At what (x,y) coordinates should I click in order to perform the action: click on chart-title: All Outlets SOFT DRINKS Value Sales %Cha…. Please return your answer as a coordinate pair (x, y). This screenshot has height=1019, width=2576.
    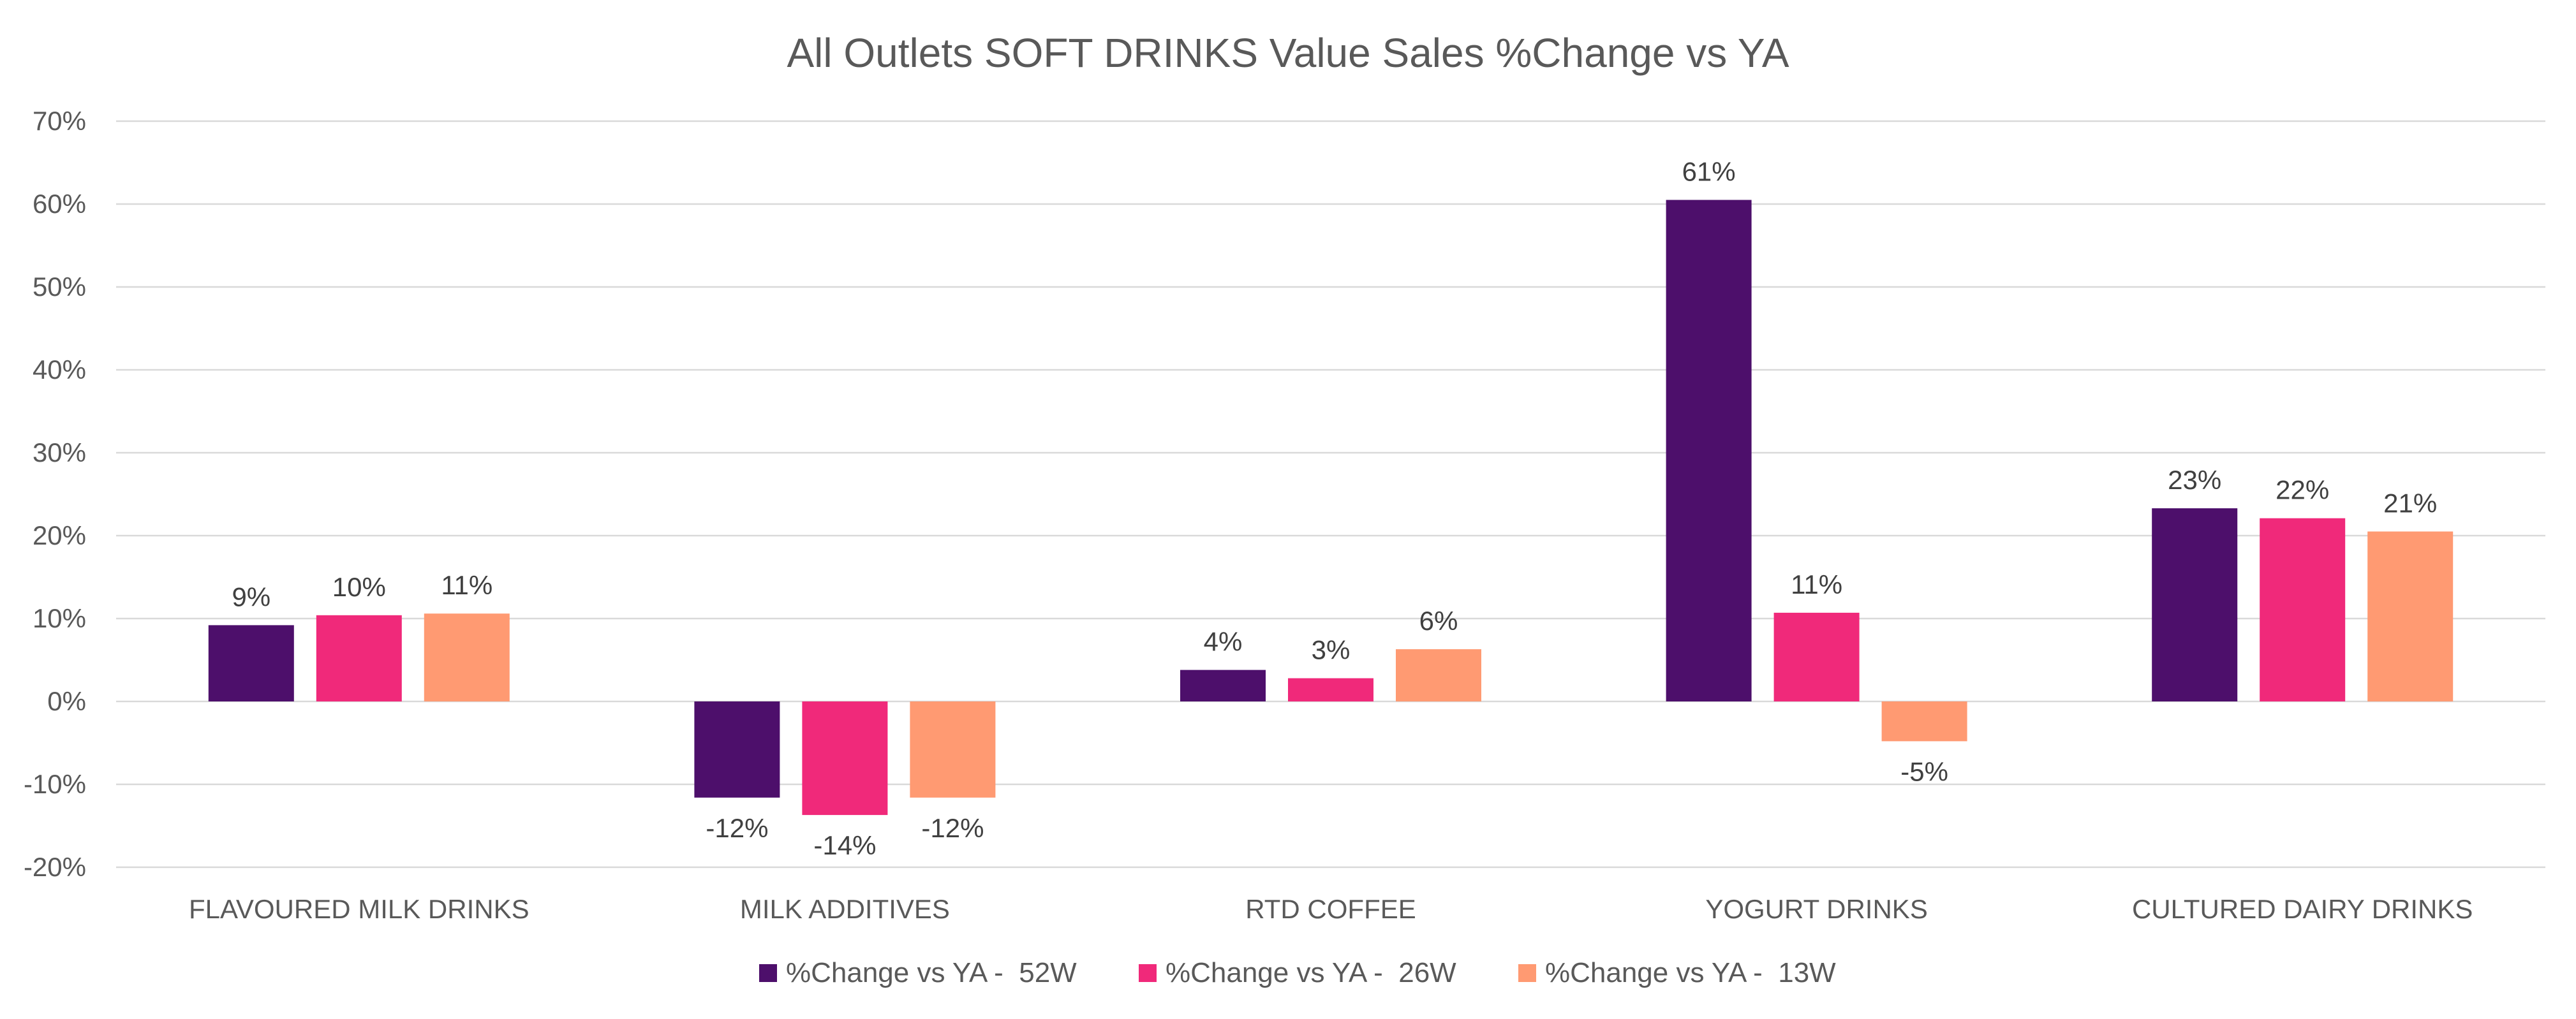
    Looking at the image, I should click on (1288, 53).